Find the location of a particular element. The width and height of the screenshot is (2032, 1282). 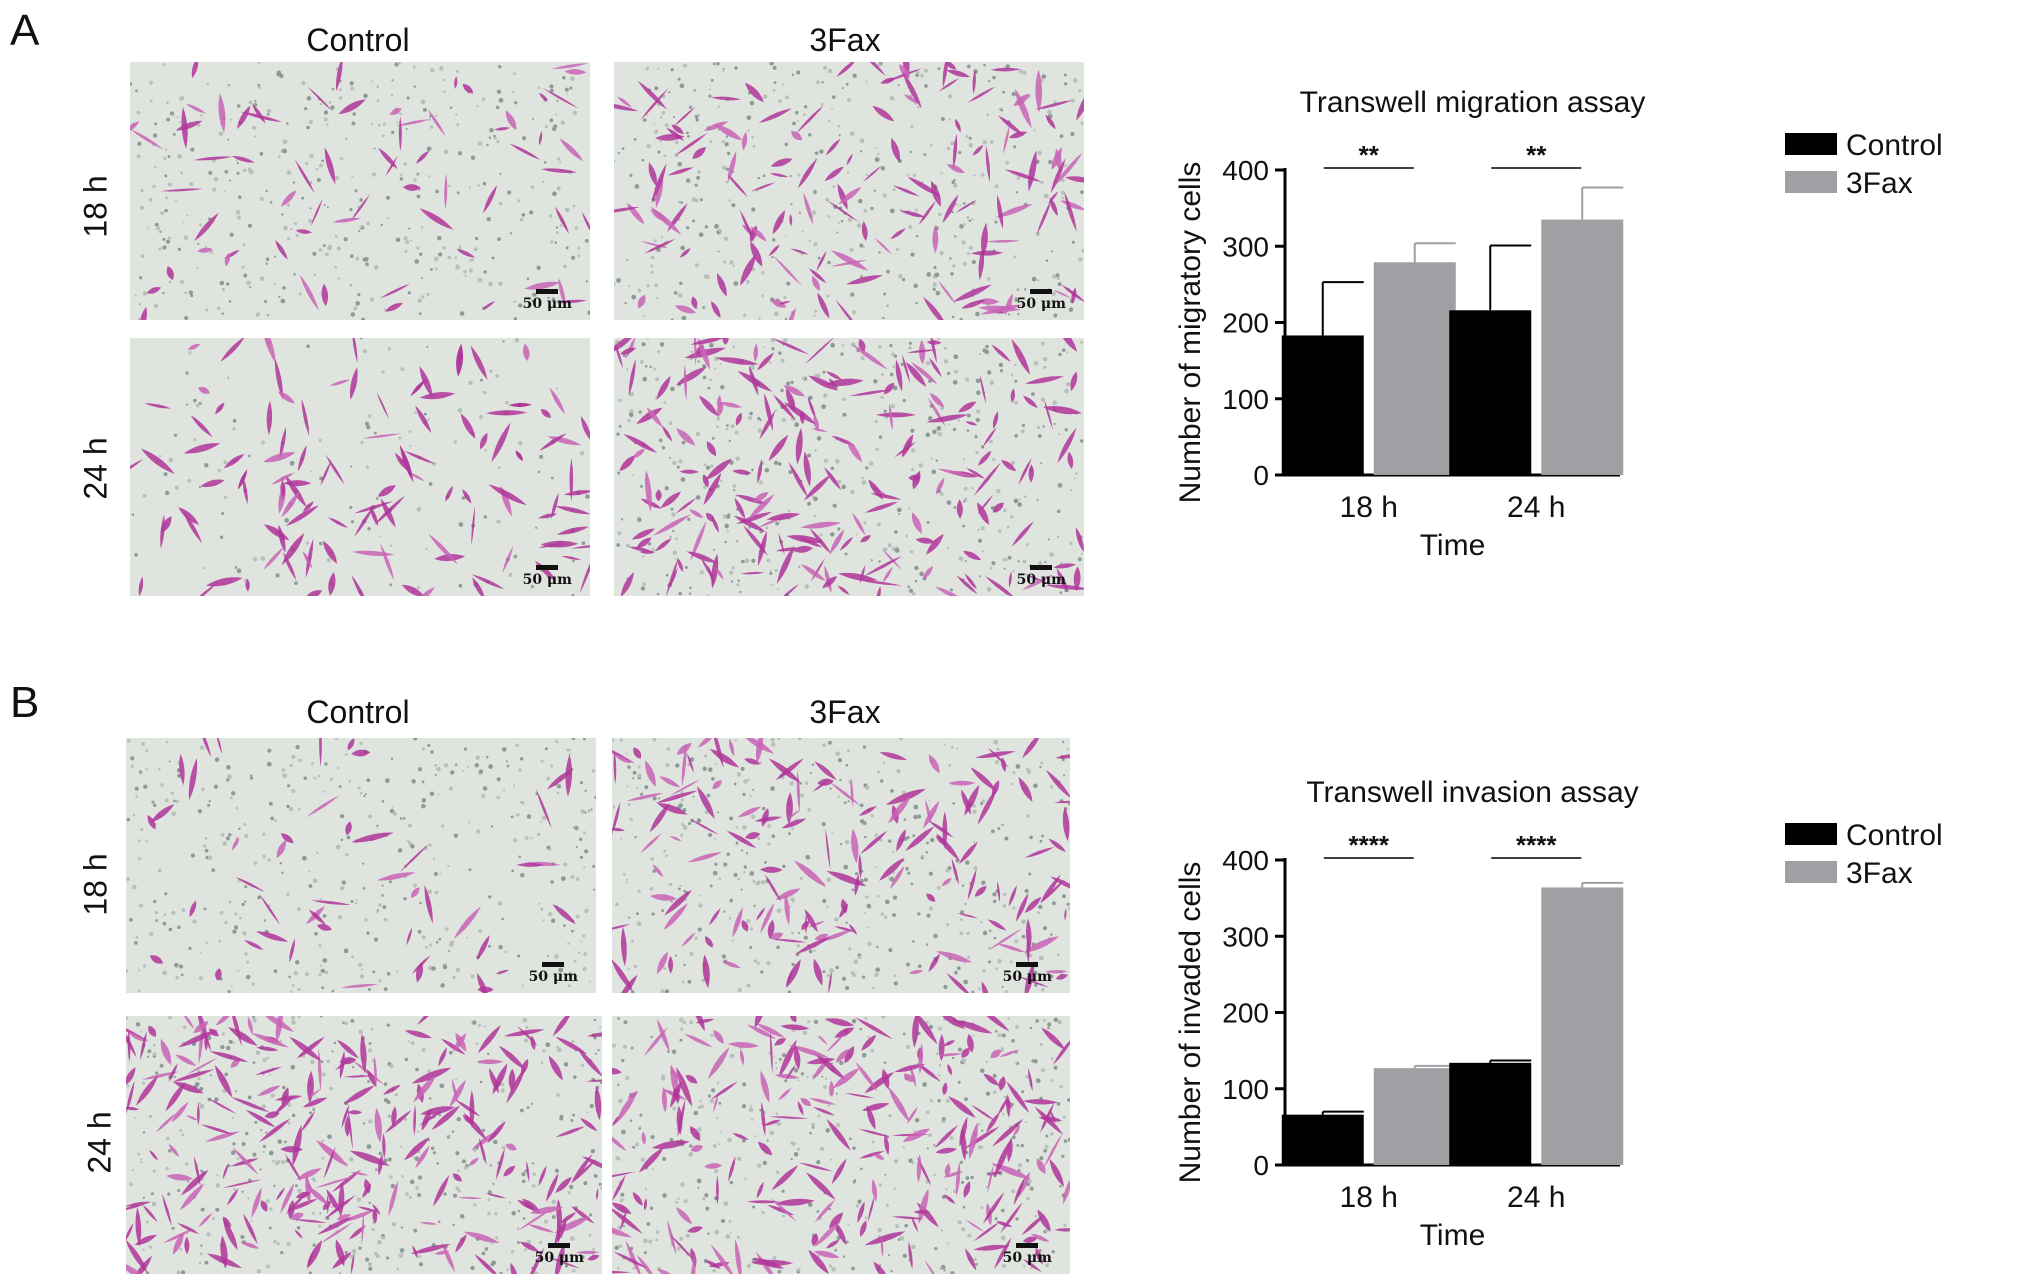

scale-bar-line is located at coordinates (559, 1245).